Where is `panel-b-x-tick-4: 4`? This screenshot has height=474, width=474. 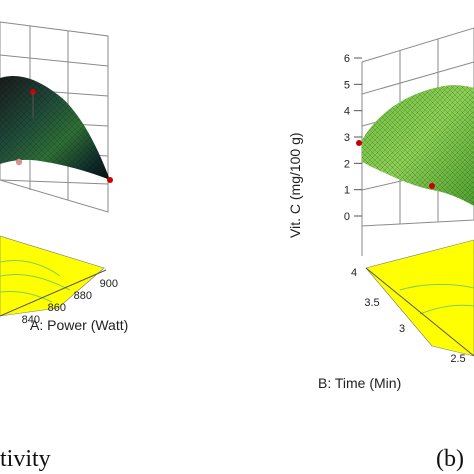
panel-b-x-tick-4: 4 is located at coordinates (354, 273).